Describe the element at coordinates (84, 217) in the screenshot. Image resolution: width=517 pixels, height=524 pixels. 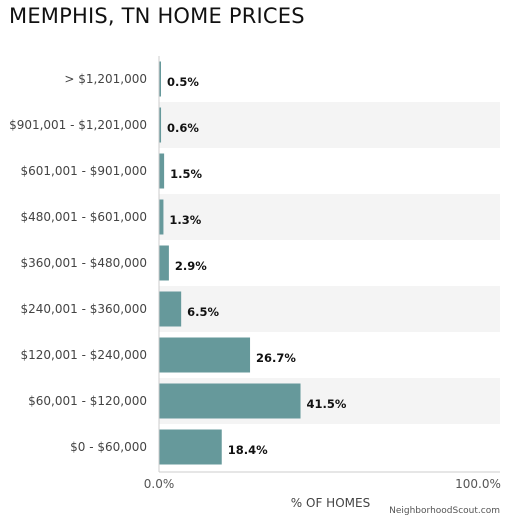
I see `category-label: $480,001 - $601,000` at that location.